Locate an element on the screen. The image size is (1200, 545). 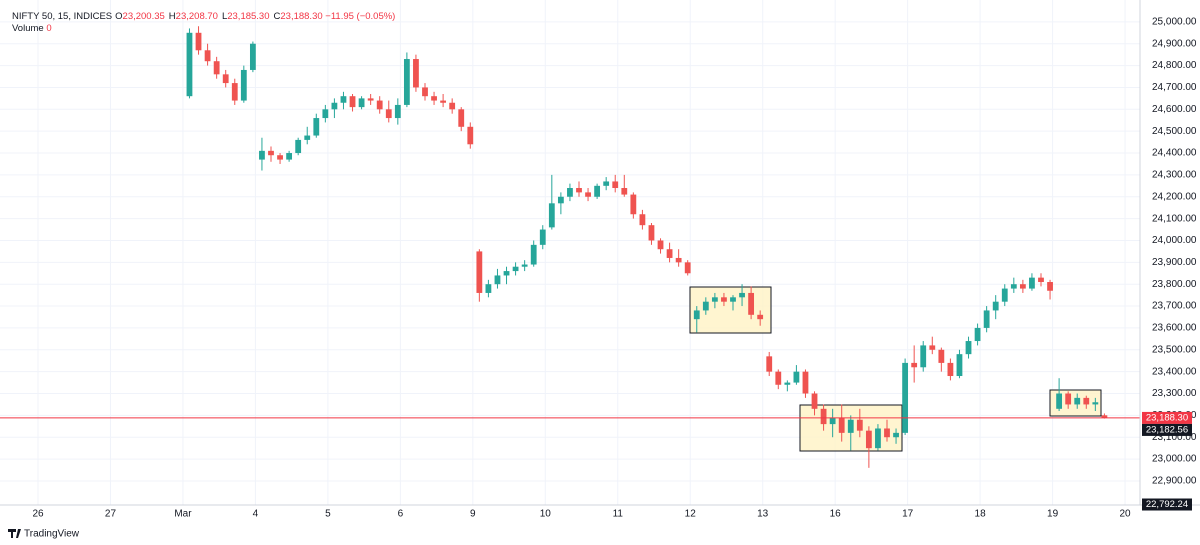
y-tick-label: 24,700.00 is located at coordinates (1174, 87).